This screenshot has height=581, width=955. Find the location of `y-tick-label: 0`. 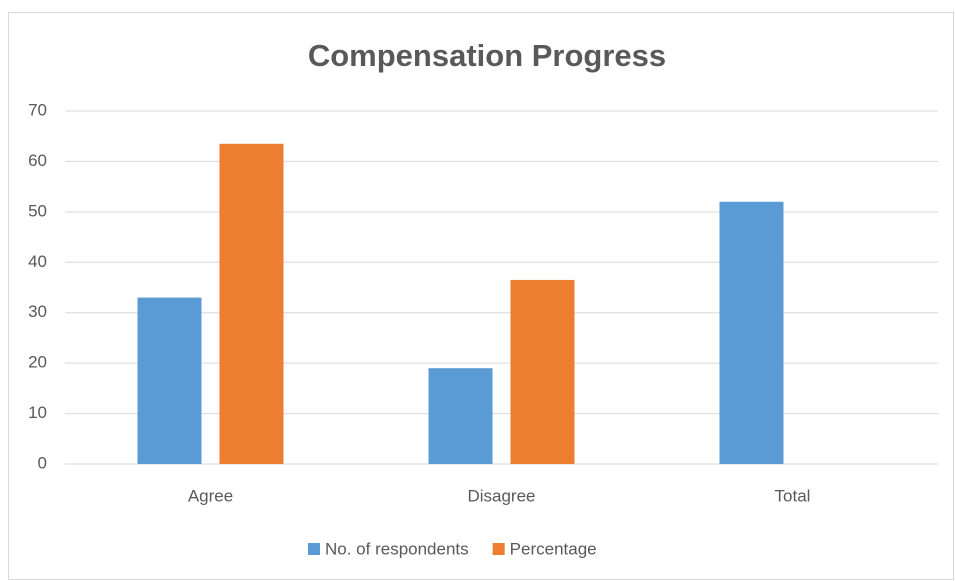

y-tick-label: 0 is located at coordinates (42, 462).